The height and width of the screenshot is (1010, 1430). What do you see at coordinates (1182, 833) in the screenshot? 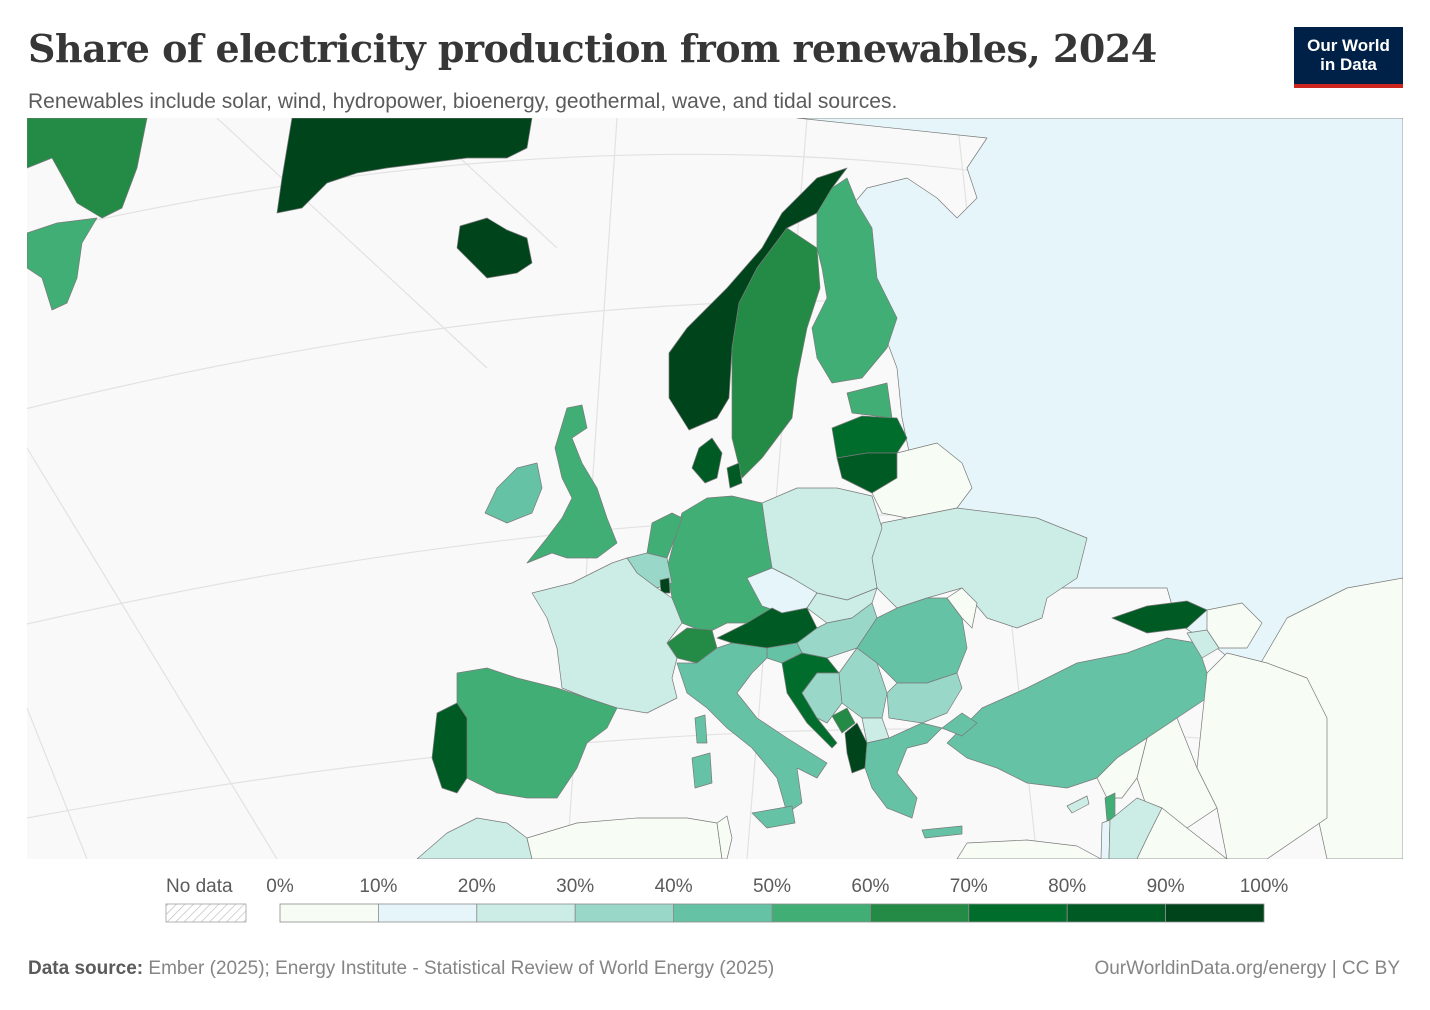
I see `region-saudi-arabia` at bounding box center [1182, 833].